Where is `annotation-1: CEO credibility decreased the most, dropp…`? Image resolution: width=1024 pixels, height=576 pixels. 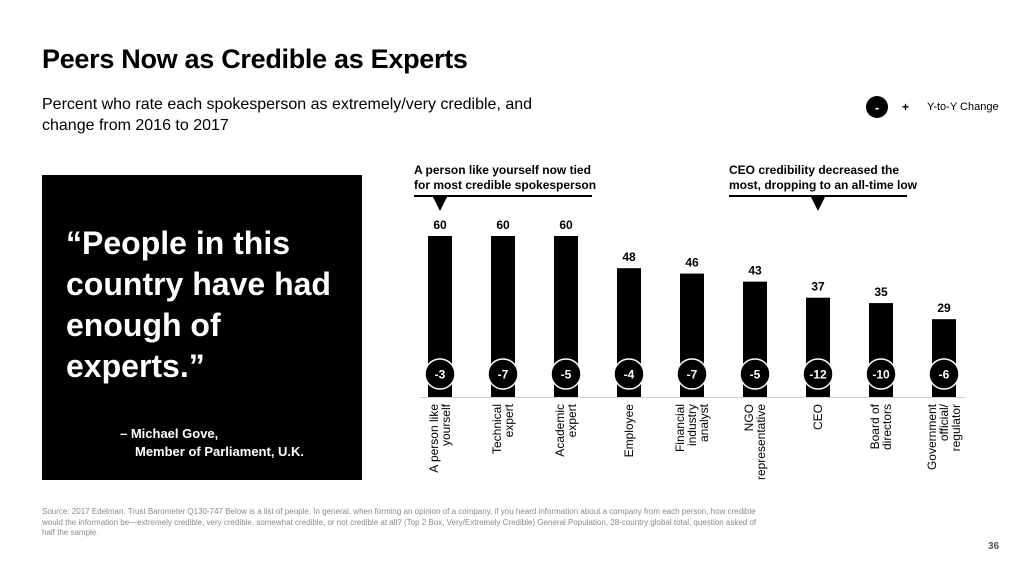 annotation-1: CEO credibility decreased the most, dropp… is located at coordinates (823, 177).